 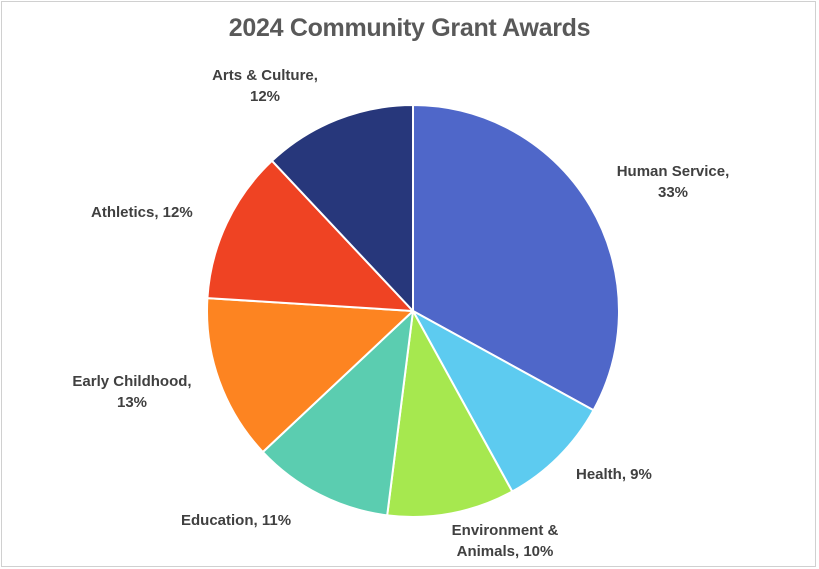 I want to click on slice-label-early-childhood: Early Childhood, 13%, so click(x=132, y=392).